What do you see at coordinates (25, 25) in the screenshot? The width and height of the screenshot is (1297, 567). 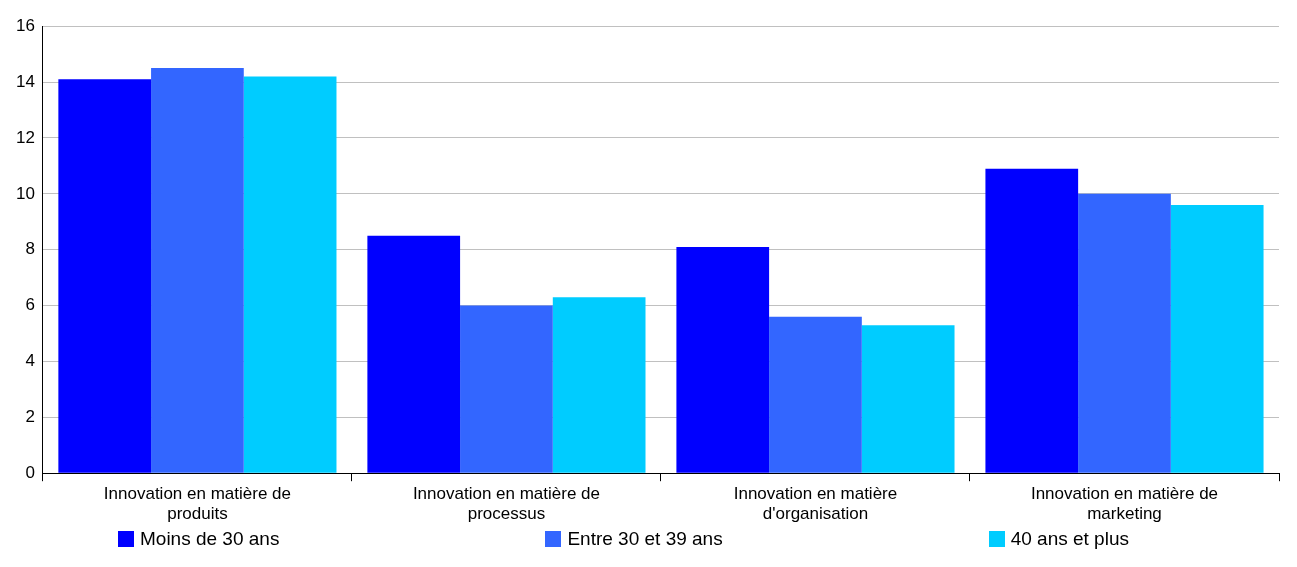 I see `y-tick-label: 16` at bounding box center [25, 25].